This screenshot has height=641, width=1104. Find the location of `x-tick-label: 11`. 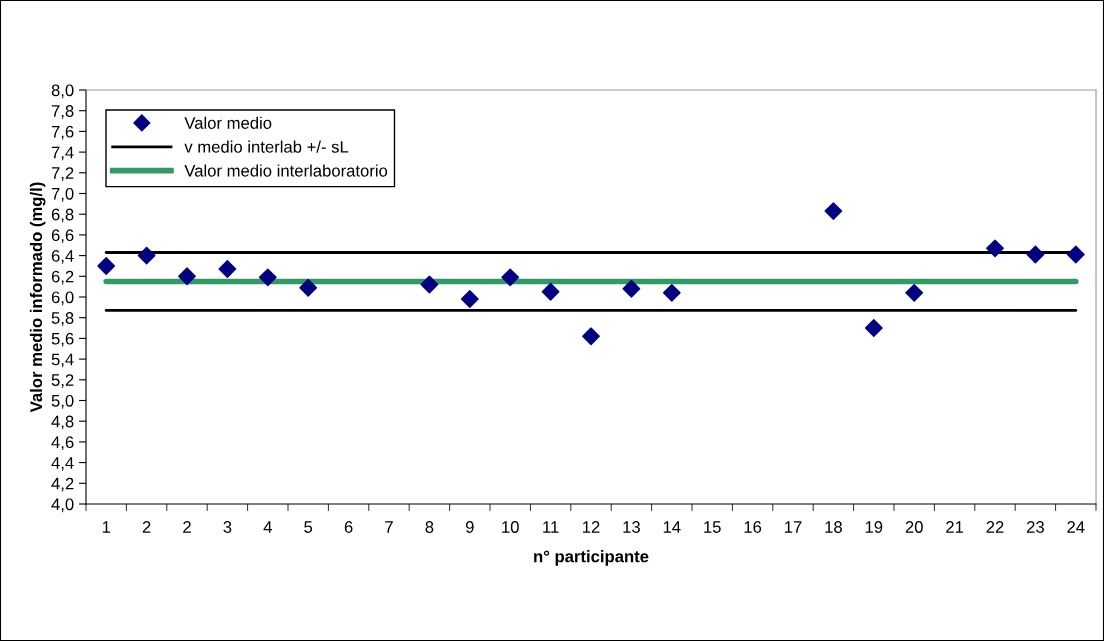

x-tick-label: 11 is located at coordinates (551, 527).